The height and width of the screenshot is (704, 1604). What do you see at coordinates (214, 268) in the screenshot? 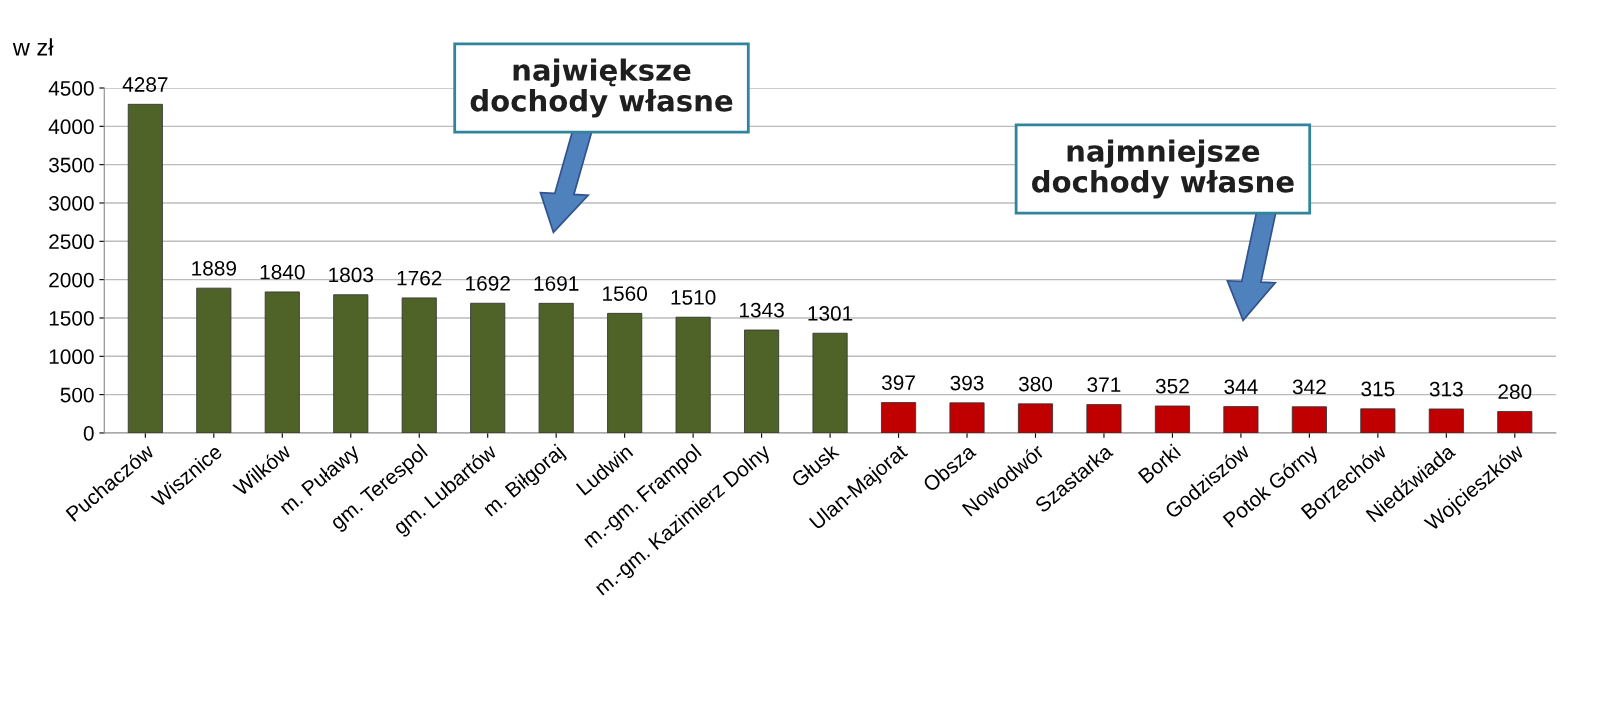
I see `data-label: 1889` at bounding box center [214, 268].